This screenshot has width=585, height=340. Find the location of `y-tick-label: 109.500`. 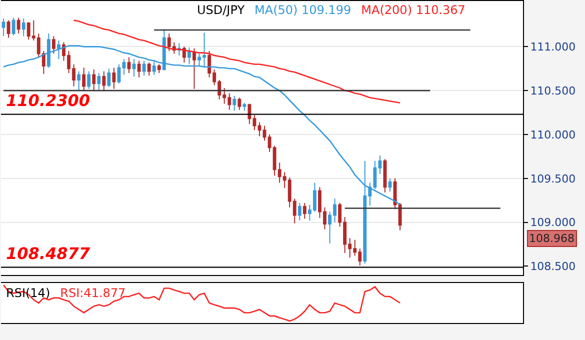

y-tick-label: 109.500 is located at coordinates (553, 179).